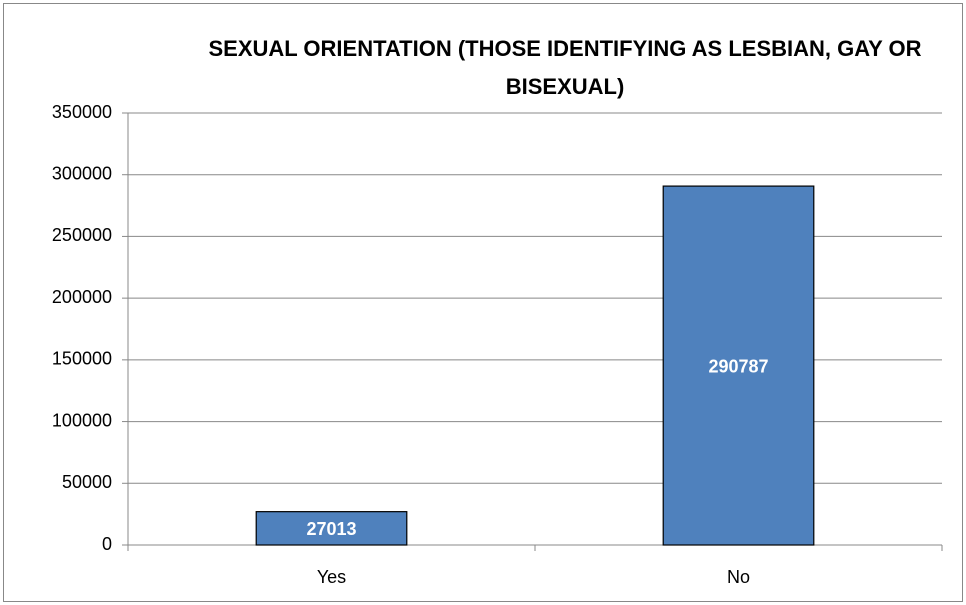 This screenshot has height=605, width=966. I want to click on data-label: 290787, so click(738, 366).